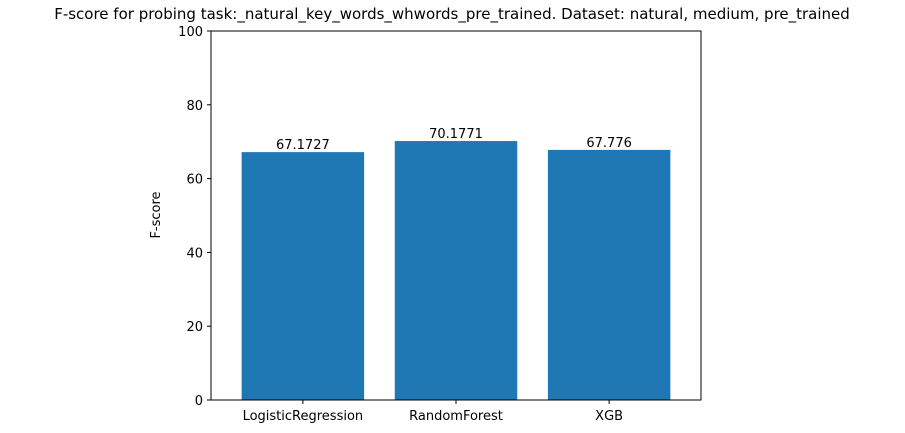  What do you see at coordinates (303, 145) in the screenshot?
I see `data-label-logisticregression: 67.1727` at bounding box center [303, 145].